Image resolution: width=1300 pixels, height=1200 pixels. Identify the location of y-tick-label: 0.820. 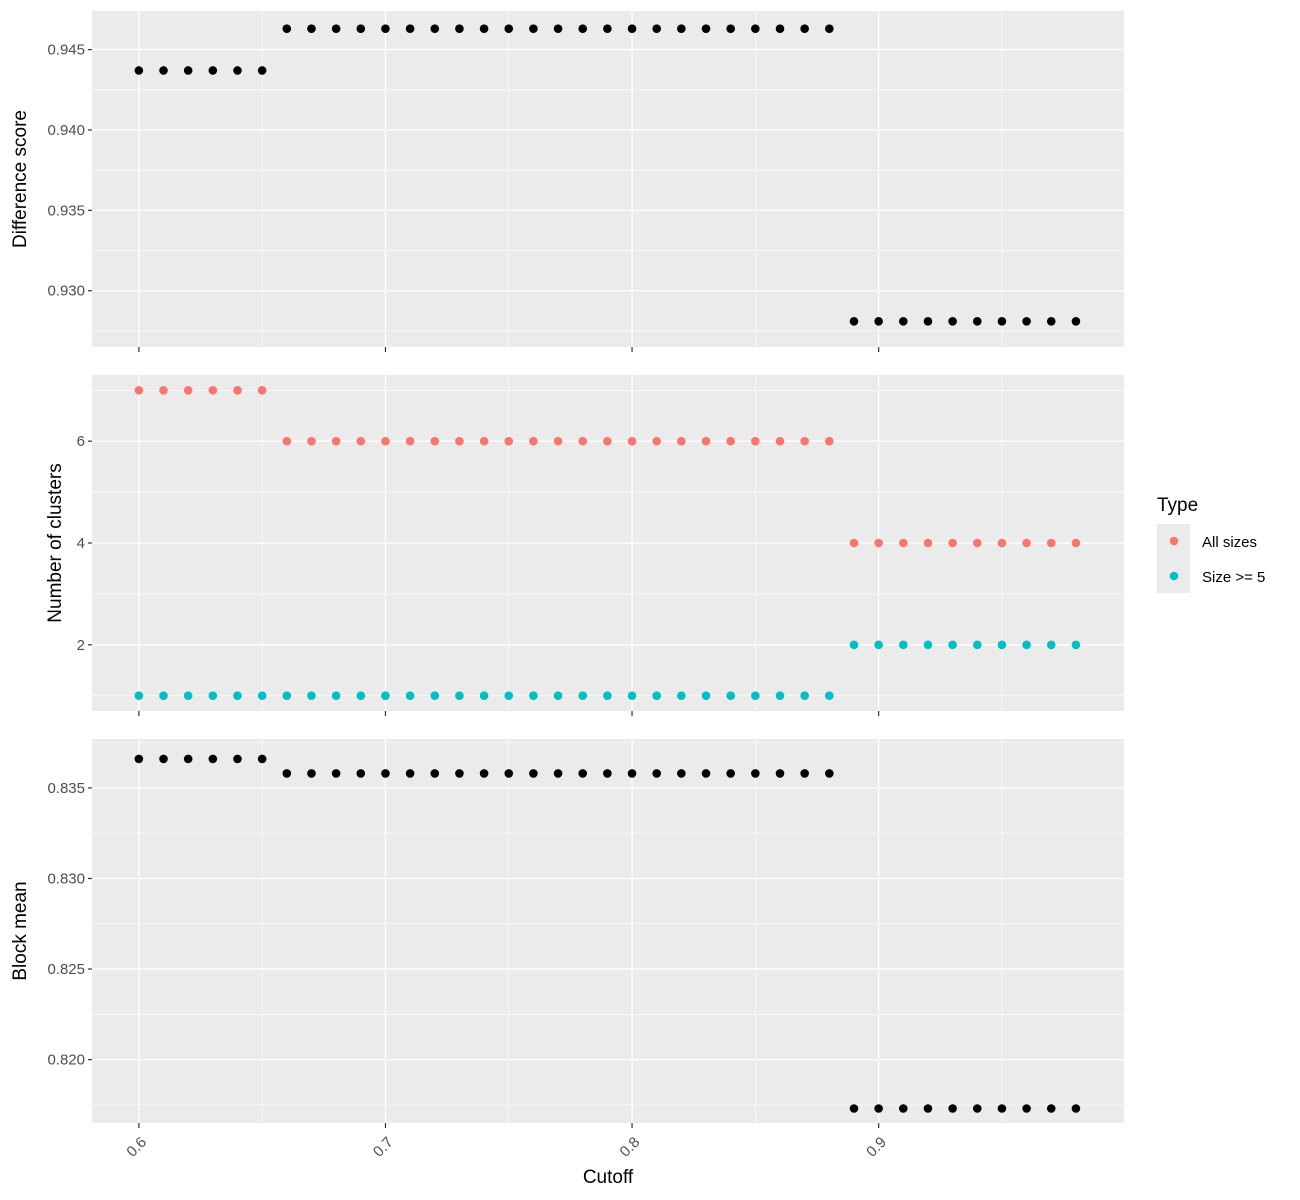
(66, 1060).